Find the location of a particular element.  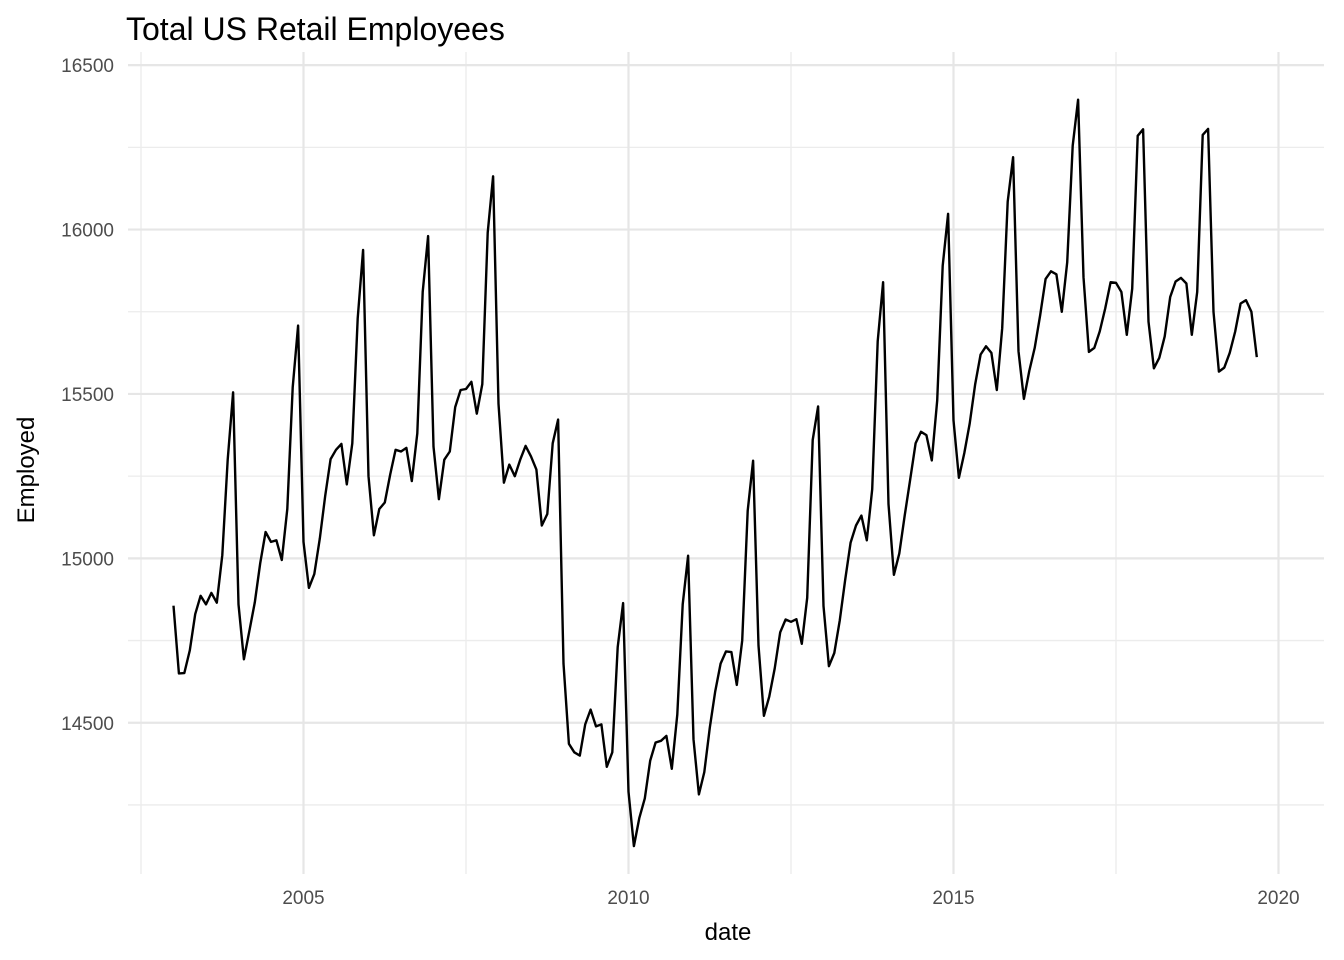

y-tick-label: 15000 is located at coordinates (87, 559).